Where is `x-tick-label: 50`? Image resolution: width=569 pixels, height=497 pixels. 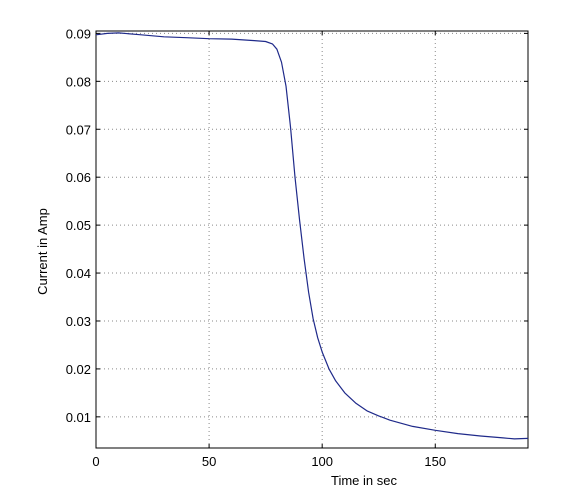 x-tick-label: 50 is located at coordinates (209, 461).